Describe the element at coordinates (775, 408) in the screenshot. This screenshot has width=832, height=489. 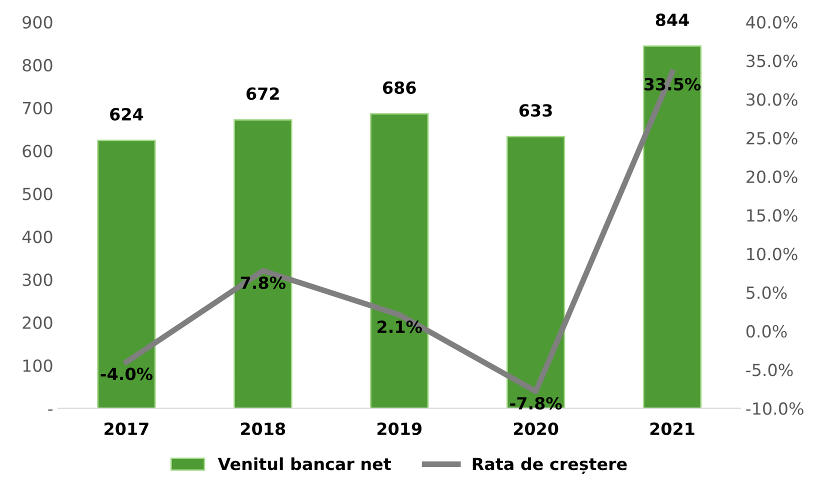
I see `y2-tick-label: -10.0%` at that location.